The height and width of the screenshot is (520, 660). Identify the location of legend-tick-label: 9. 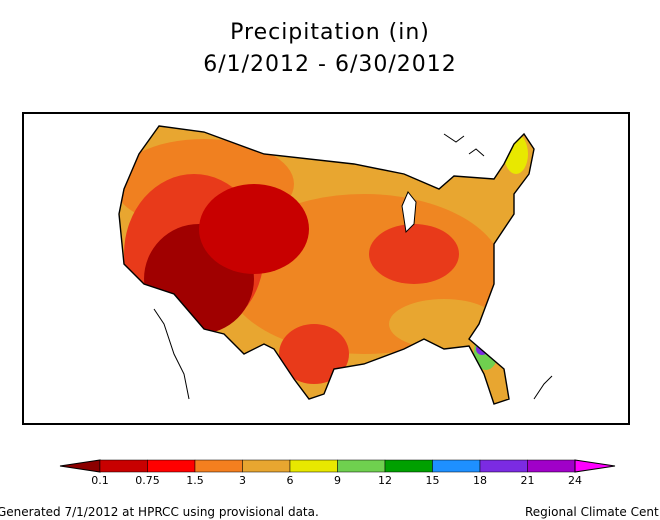
(337, 480).